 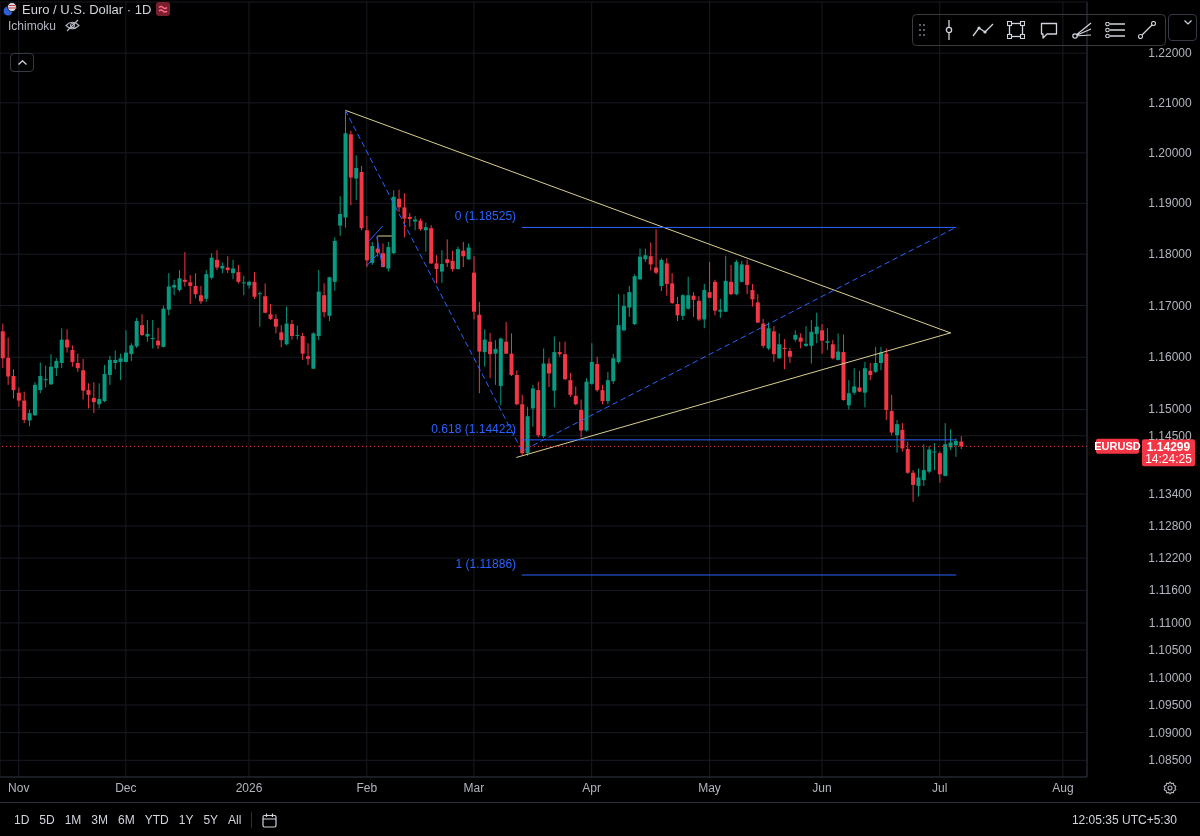 What do you see at coordinates (822, 788) in the screenshot?
I see `x-tick-label: Jun` at bounding box center [822, 788].